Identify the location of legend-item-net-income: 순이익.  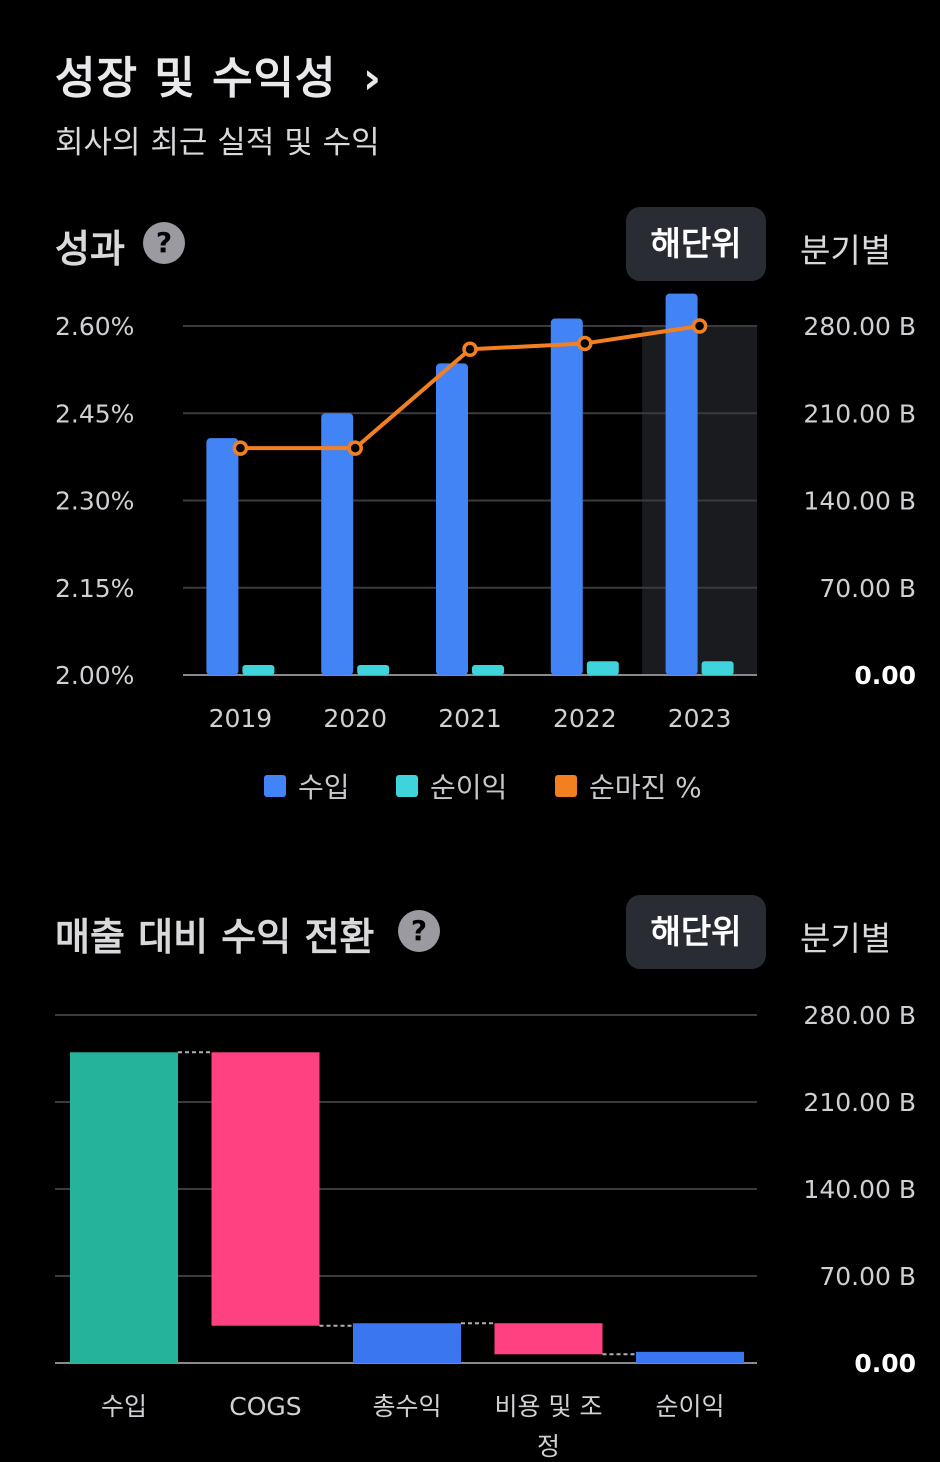
(451, 786).